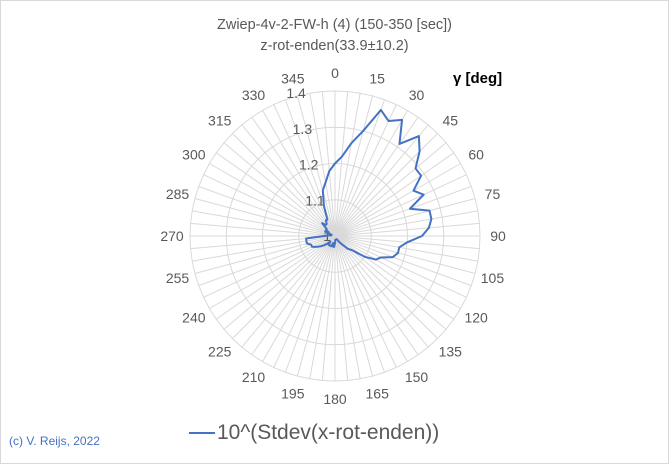 This screenshot has width=669, height=464. I want to click on angle-tick-label: 75, so click(493, 194).